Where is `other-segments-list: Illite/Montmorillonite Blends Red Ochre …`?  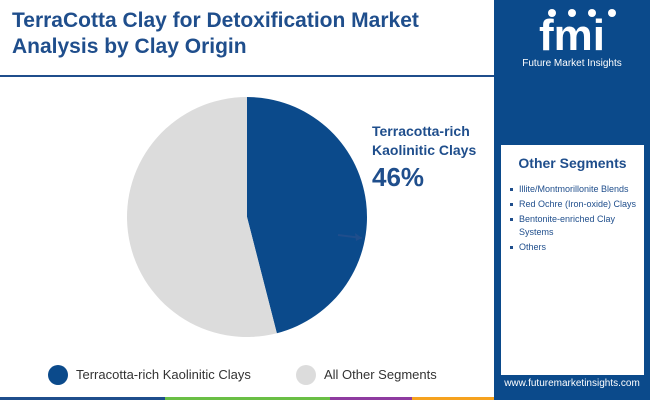
other-segments-list: Illite/Montmorillonite Blends Red Ochre … is located at coordinates (575, 219).